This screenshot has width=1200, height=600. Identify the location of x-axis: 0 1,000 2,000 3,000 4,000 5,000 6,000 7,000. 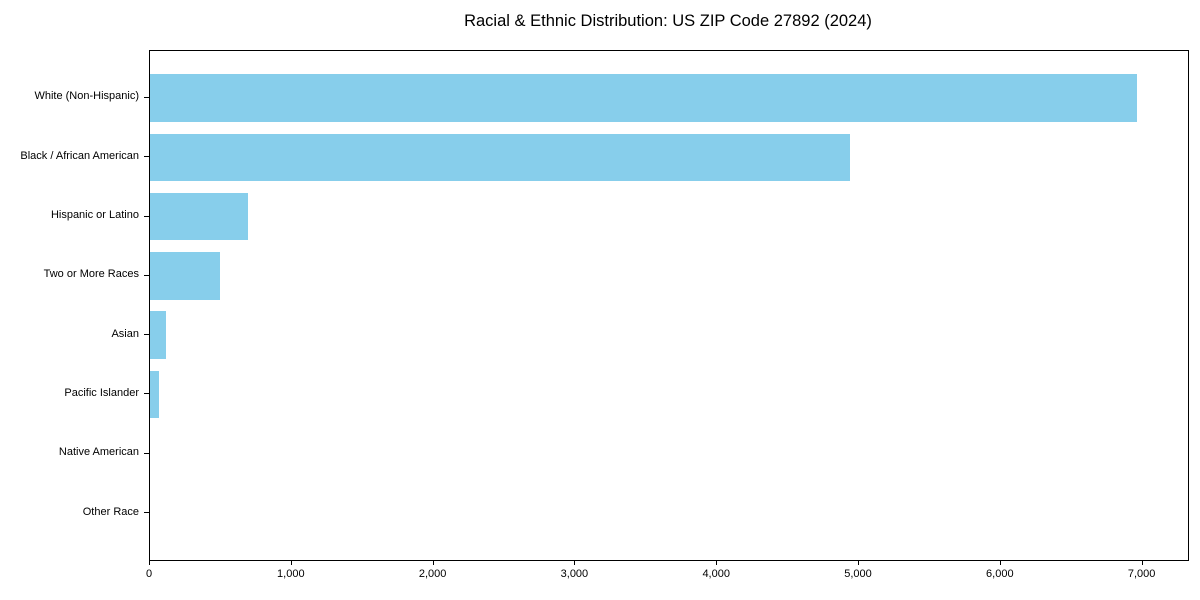
(666, 580).